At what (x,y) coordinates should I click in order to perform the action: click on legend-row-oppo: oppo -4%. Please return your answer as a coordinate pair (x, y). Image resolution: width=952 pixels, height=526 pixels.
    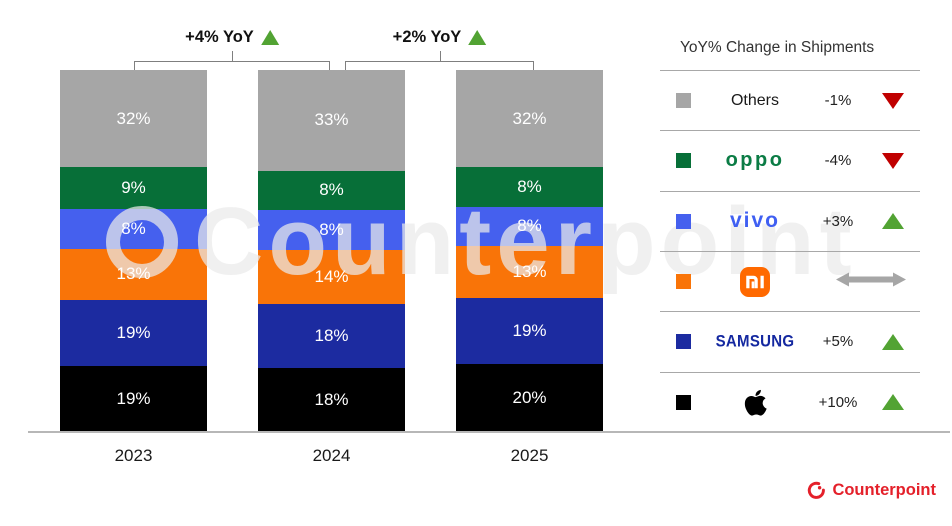
    Looking at the image, I should click on (790, 160).